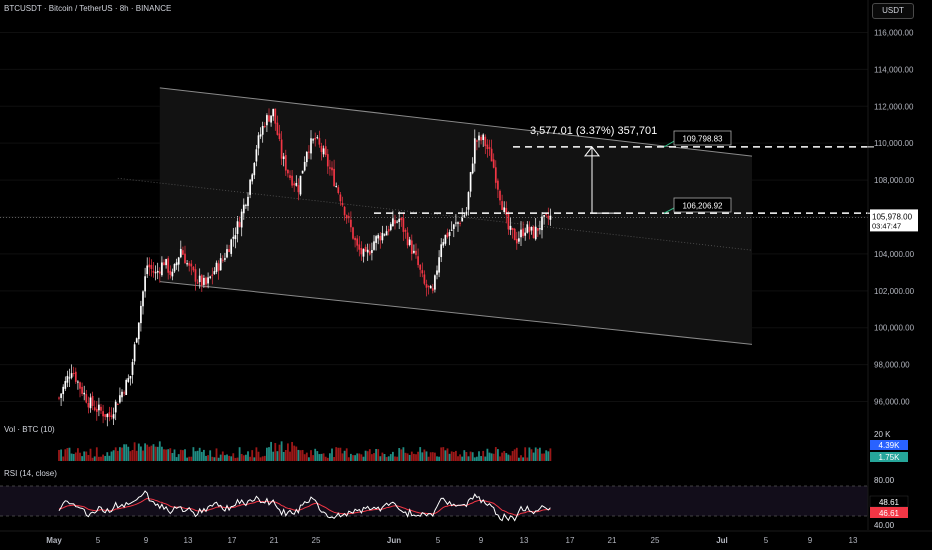  What do you see at coordinates (394, 540) in the screenshot?
I see `time-tick-label: Jun` at bounding box center [394, 540].